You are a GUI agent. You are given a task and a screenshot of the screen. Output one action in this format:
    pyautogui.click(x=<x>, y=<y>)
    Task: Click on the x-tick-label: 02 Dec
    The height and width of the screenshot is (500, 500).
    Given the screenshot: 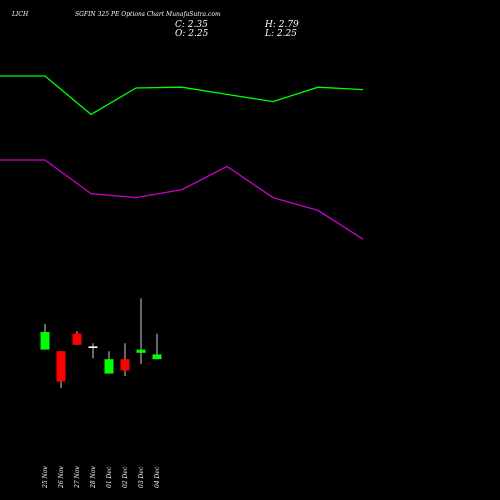 What is the action you would take?
    pyautogui.click(x=125, y=477)
    